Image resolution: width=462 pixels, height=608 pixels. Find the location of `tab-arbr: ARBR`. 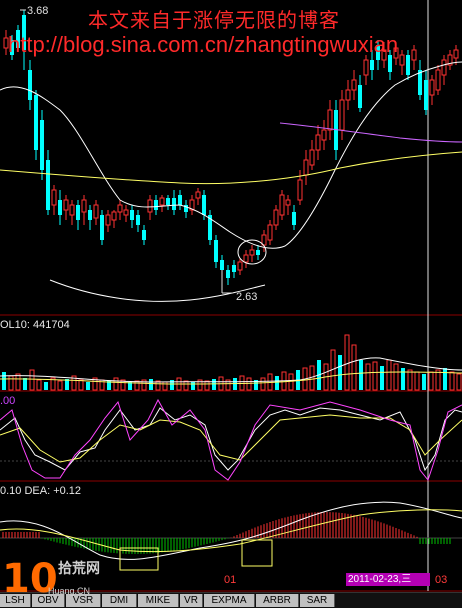

tab-arbr: ARBR is located at coordinates (277, 600).